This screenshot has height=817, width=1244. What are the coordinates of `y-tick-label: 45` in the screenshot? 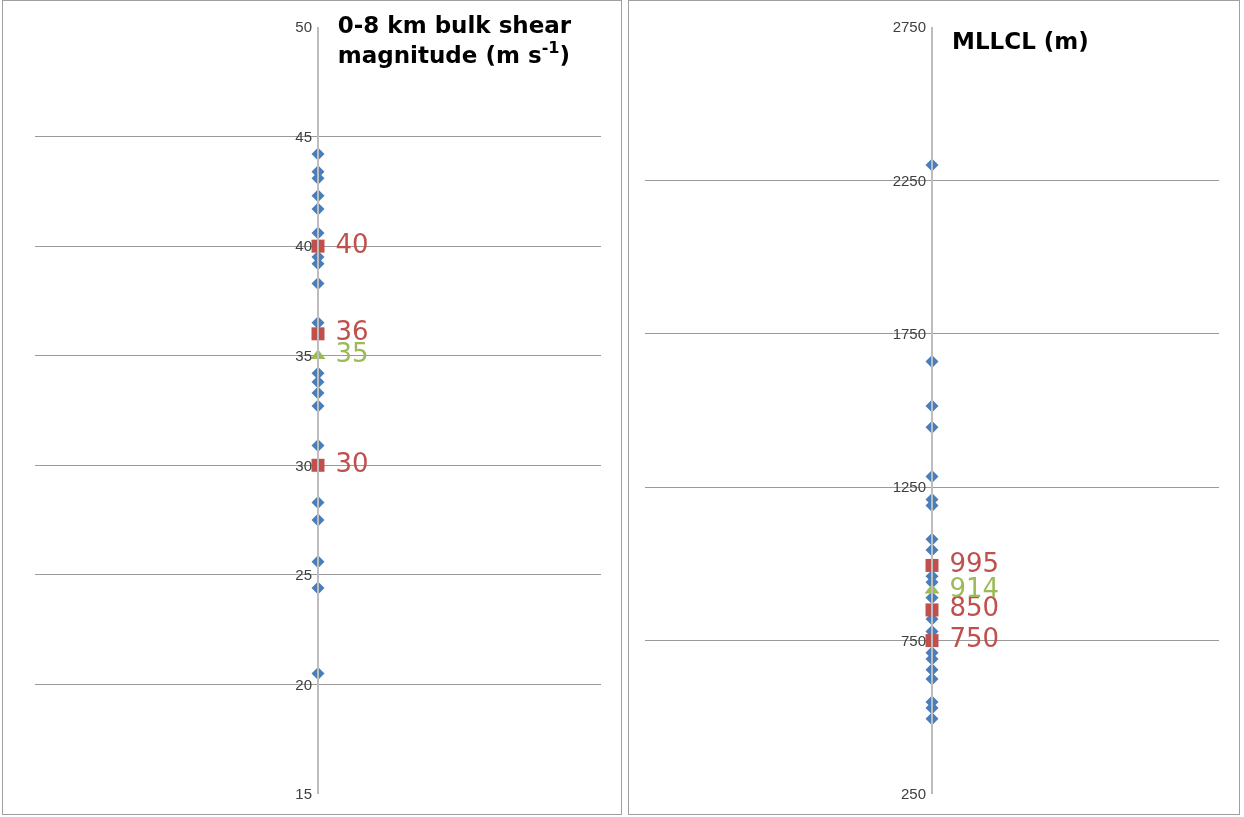 It's located at (303, 136).